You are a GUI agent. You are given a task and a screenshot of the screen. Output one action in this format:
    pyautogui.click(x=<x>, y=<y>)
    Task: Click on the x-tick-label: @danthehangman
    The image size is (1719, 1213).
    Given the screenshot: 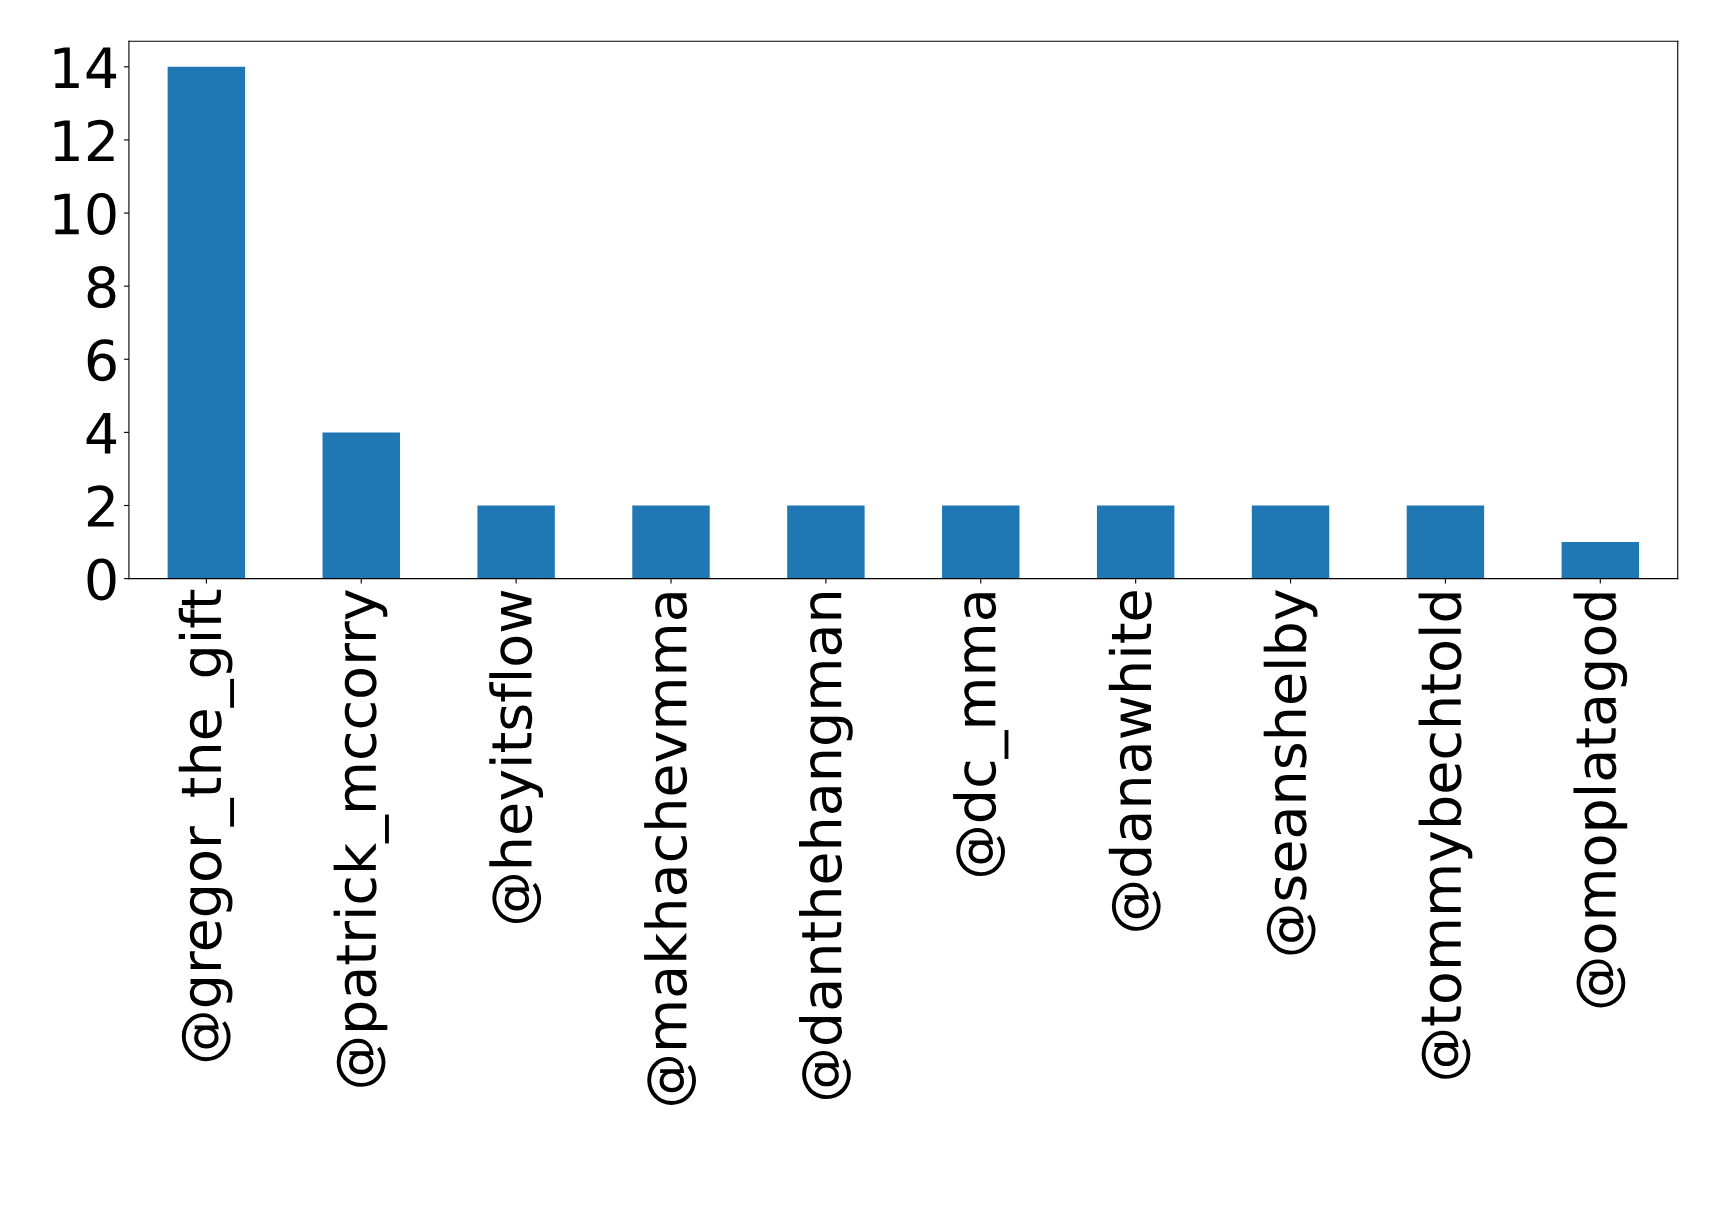 What is the action you would take?
    pyautogui.click(x=826, y=846)
    